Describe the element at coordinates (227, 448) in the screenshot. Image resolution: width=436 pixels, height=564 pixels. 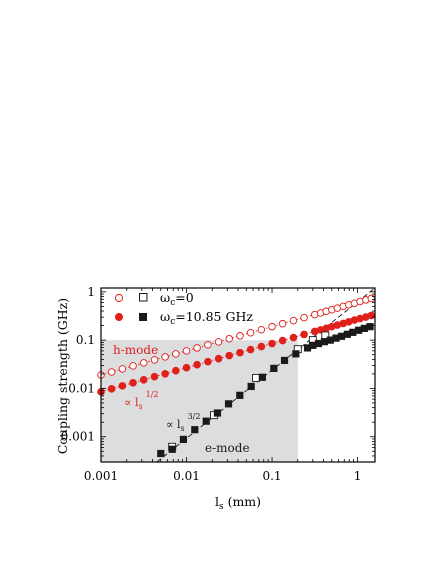
I see `e-mode-label: e-mode` at that location.